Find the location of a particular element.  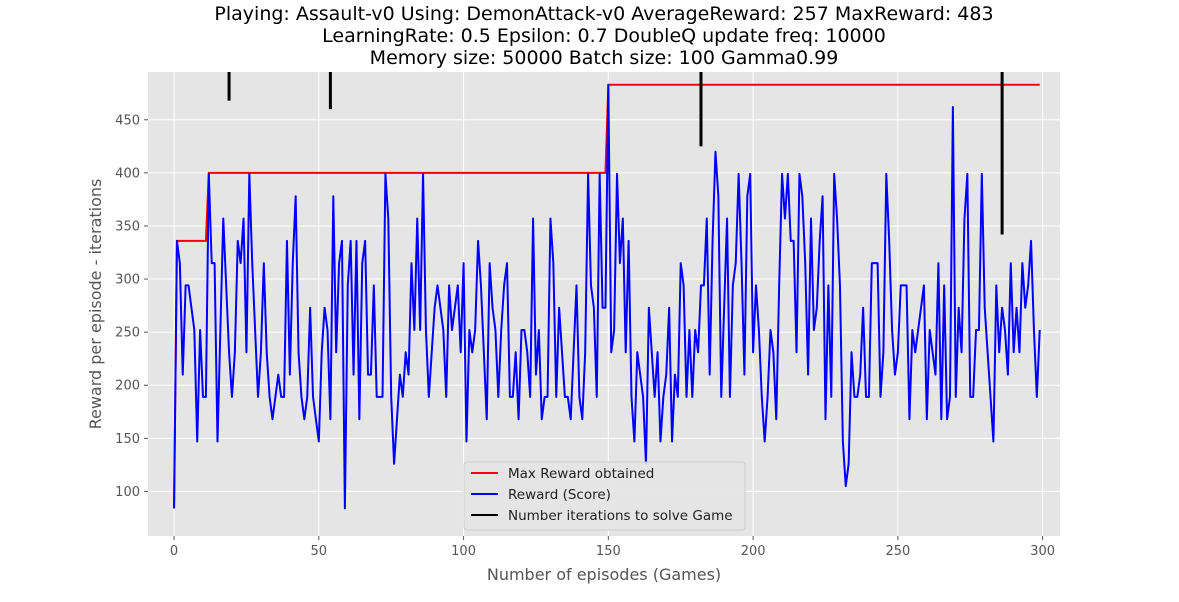

legend-box is located at coordinates (604, 496).